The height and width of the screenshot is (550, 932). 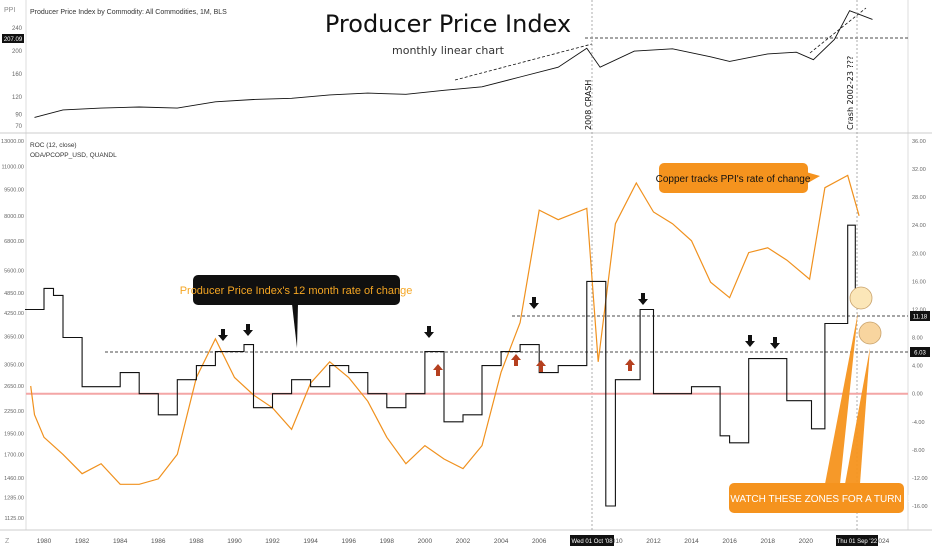 What do you see at coordinates (917, 367) in the screenshot?
I see `roc-tick: 4.00` at bounding box center [917, 367].